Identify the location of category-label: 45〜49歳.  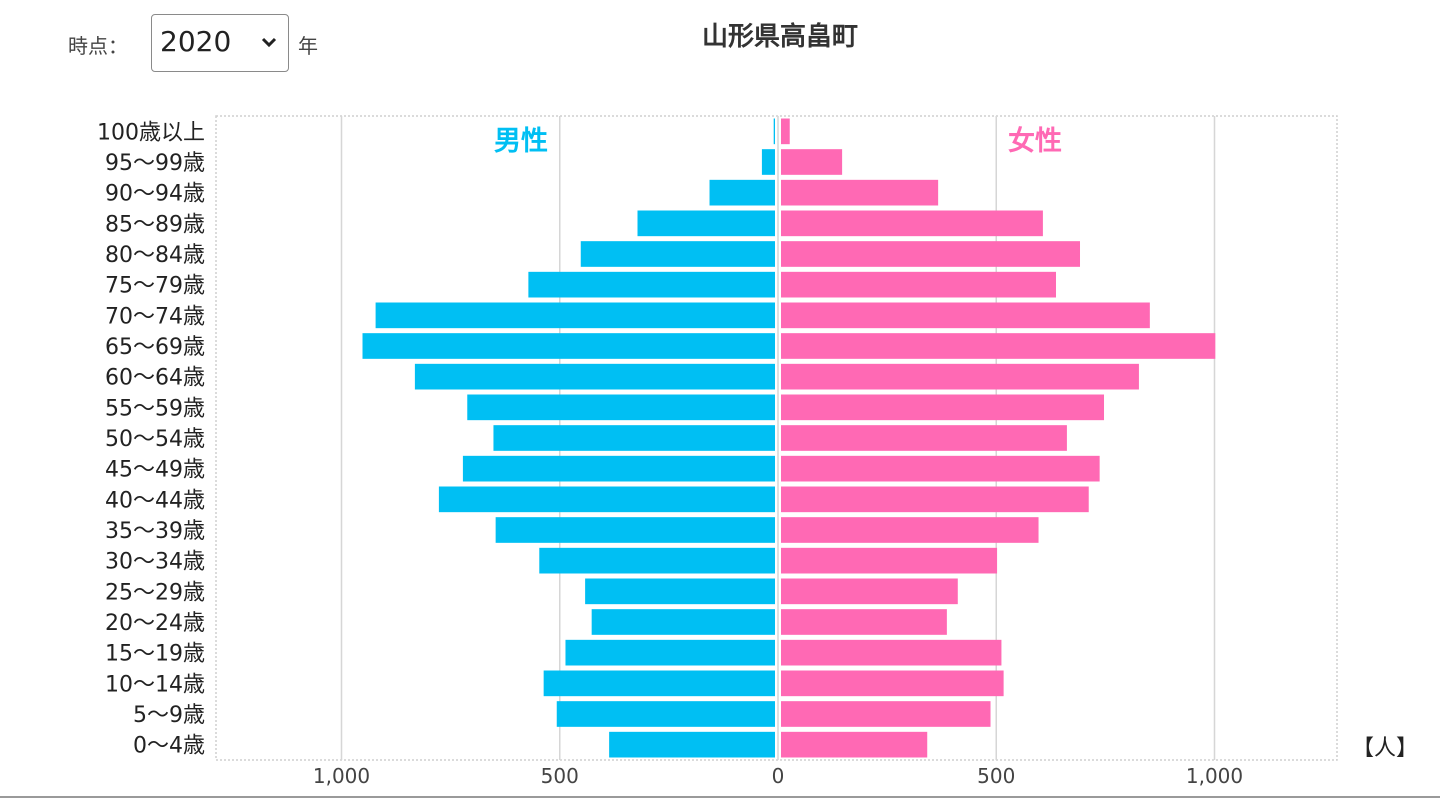
(155, 470).